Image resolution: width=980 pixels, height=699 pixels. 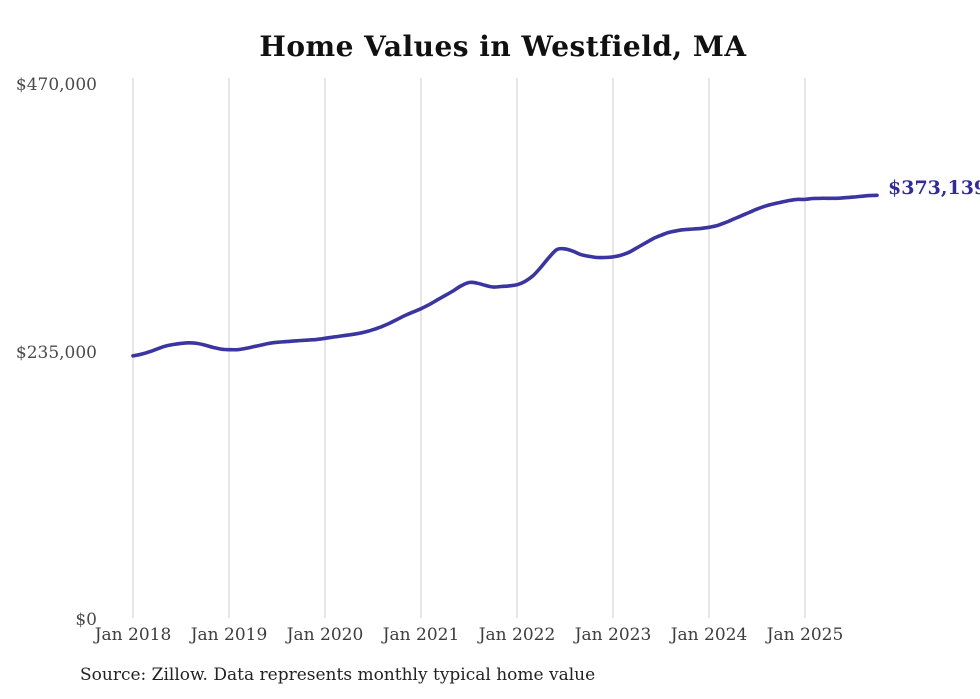 What do you see at coordinates (133, 635) in the screenshot?
I see `x-axis-tick-label: Jan 2018` at bounding box center [133, 635].